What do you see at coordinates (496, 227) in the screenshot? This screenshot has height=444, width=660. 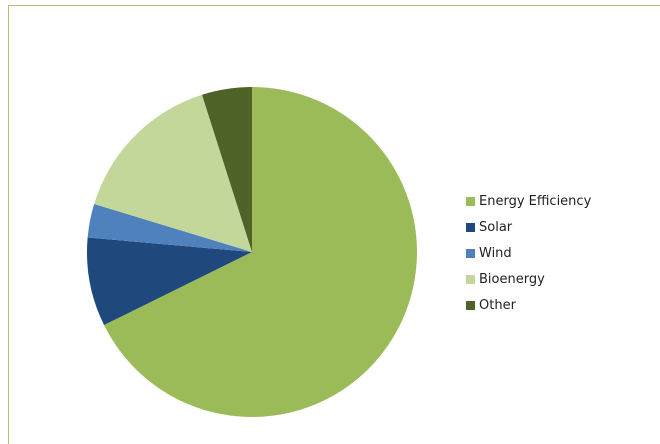 I see `legend-label-solar: Solar` at bounding box center [496, 227].